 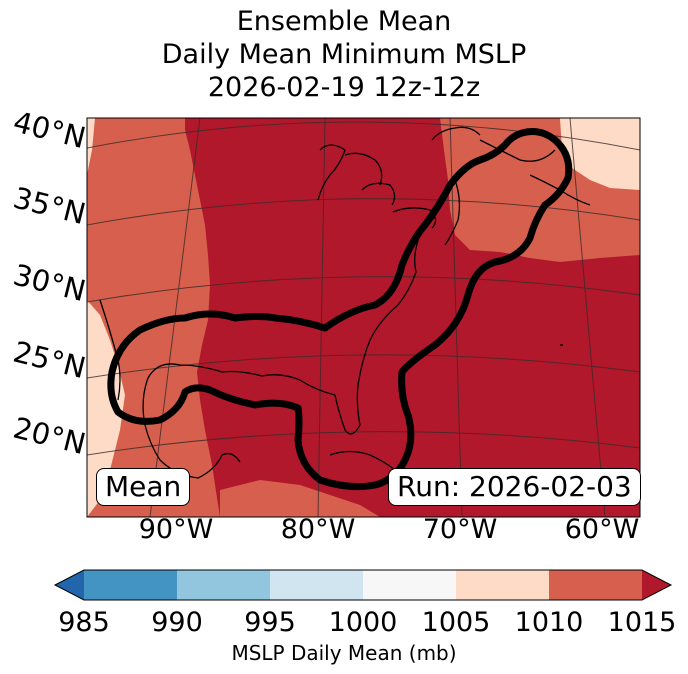 What do you see at coordinates (91, 146) in the screenshot?
I see `fill-1005-northwest` at bounding box center [91, 146].